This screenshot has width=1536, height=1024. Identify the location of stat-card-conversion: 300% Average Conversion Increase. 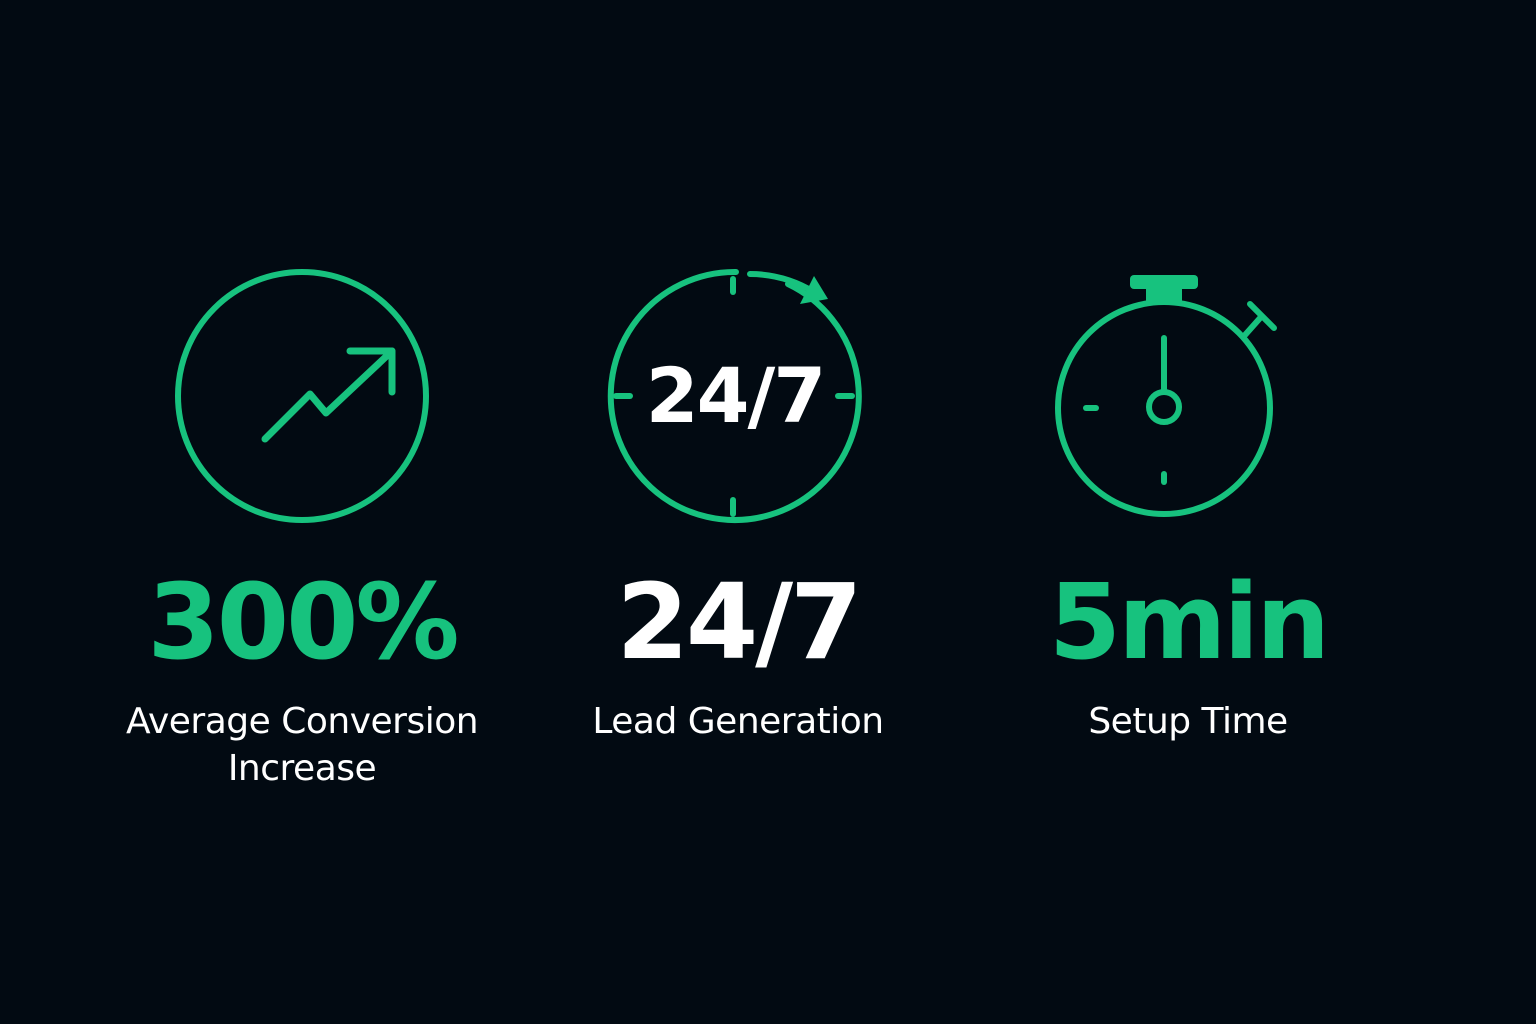
(302, 527).